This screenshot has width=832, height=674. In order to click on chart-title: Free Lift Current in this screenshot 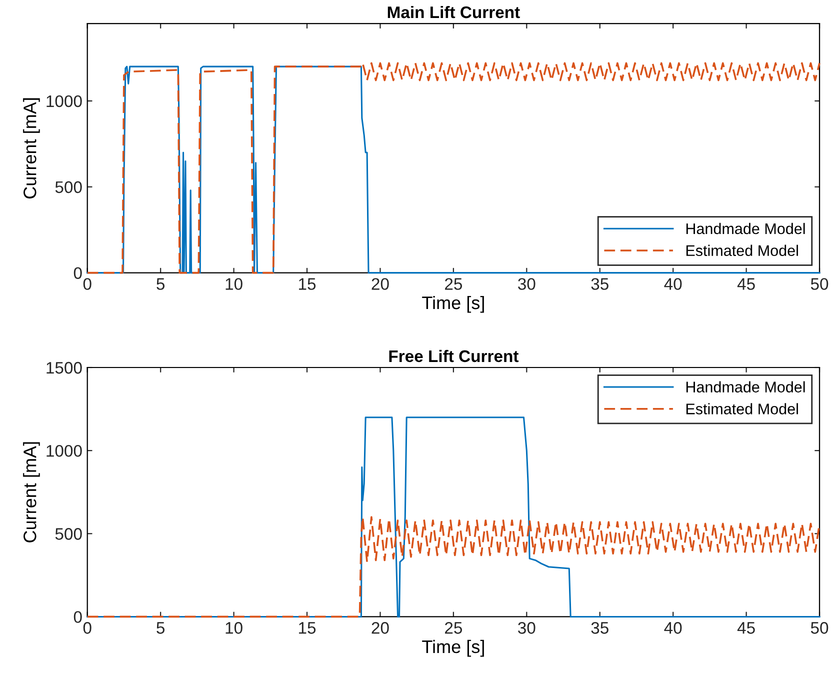, I will do `click(454, 356)`.